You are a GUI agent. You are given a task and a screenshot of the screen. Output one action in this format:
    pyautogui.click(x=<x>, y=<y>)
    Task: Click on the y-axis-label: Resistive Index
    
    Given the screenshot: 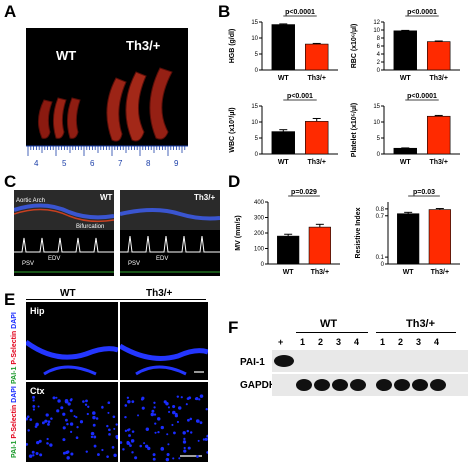 What is the action you would take?
    pyautogui.click(x=358, y=232)
    